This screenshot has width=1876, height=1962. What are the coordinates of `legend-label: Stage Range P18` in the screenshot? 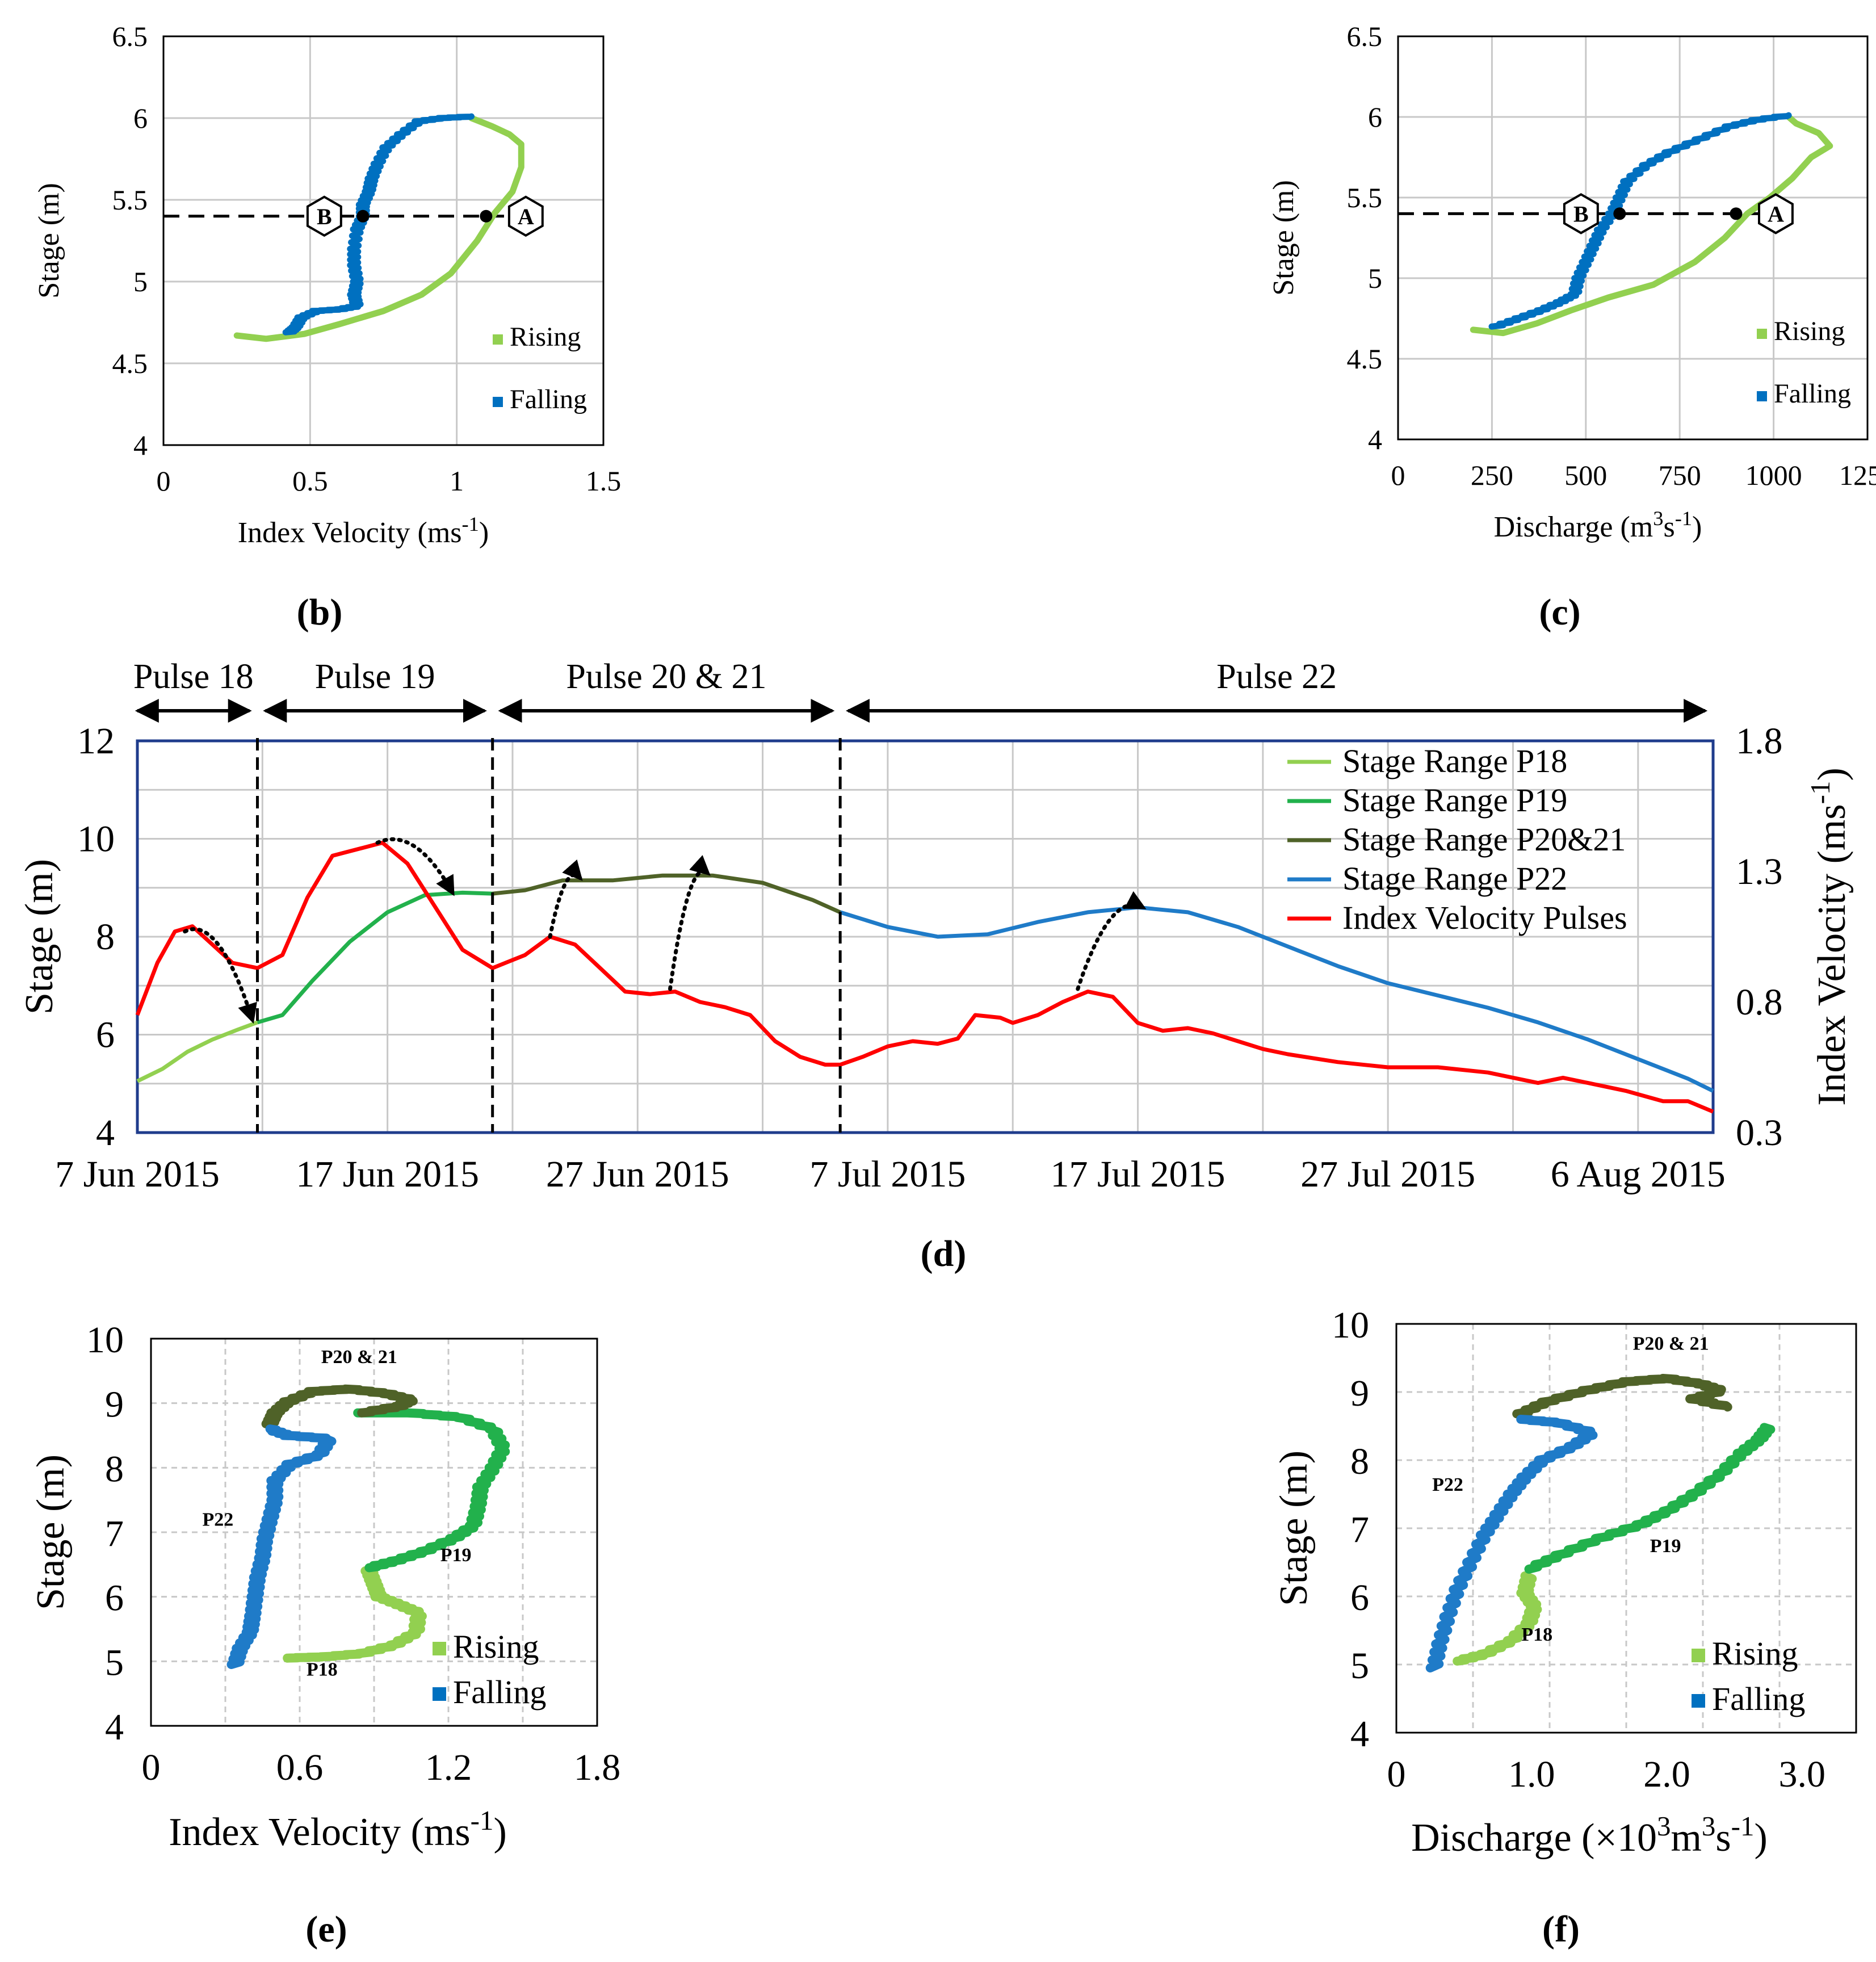 It's located at (1454, 761).